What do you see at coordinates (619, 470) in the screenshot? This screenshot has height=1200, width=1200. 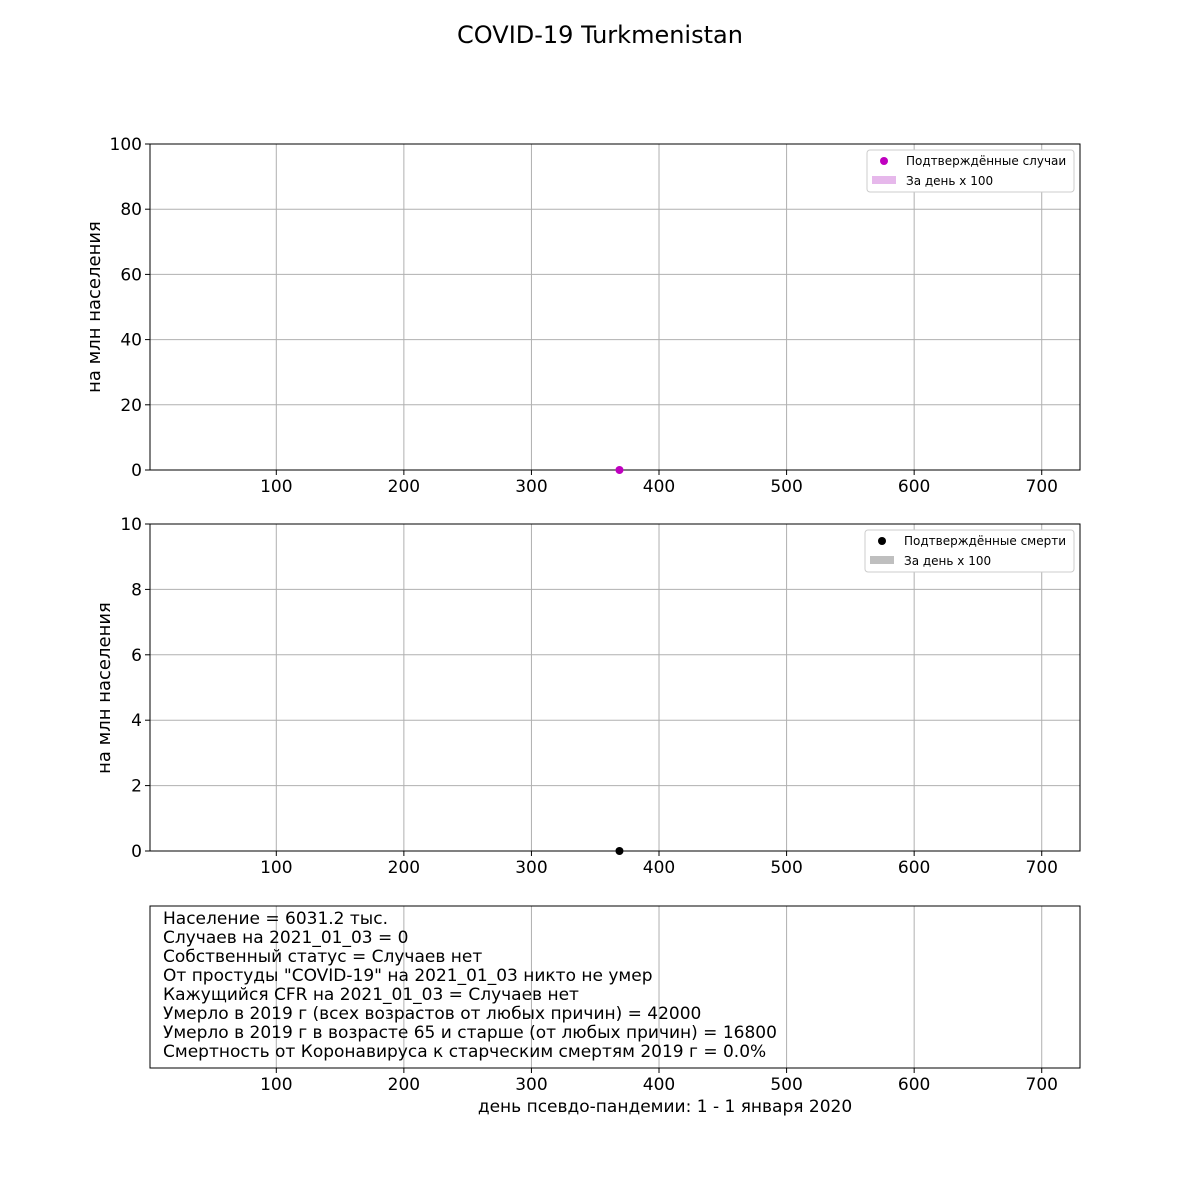 I see `cases-data-point` at bounding box center [619, 470].